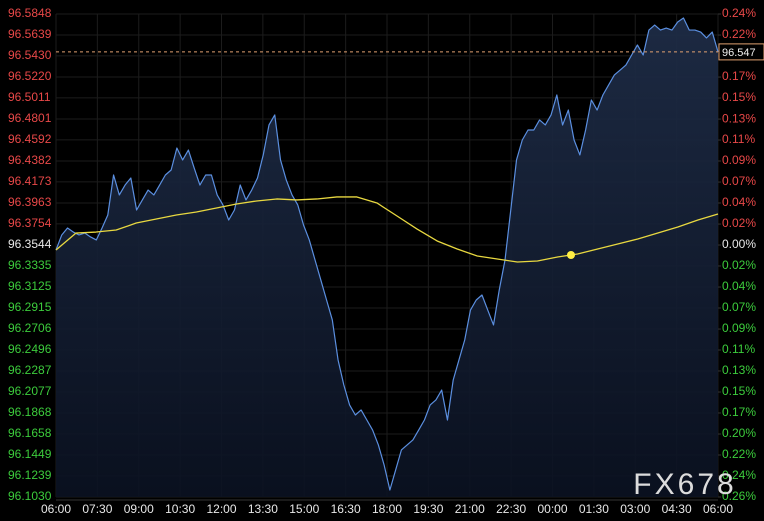 The width and height of the screenshot is (764, 521). What do you see at coordinates (552, 509) in the screenshot?
I see `x-tick-label: 00:00` at bounding box center [552, 509].